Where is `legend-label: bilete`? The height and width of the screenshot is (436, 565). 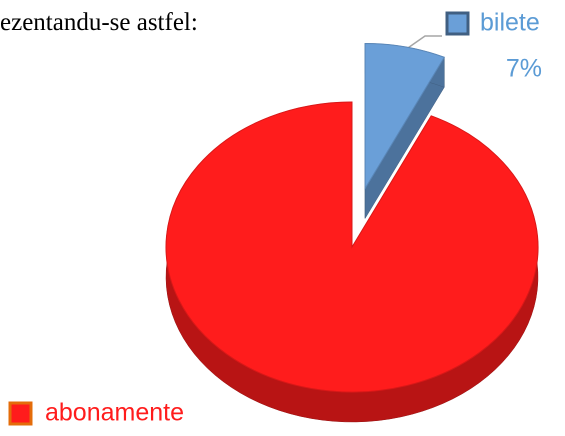 legend-label: bilete is located at coordinates (510, 23).